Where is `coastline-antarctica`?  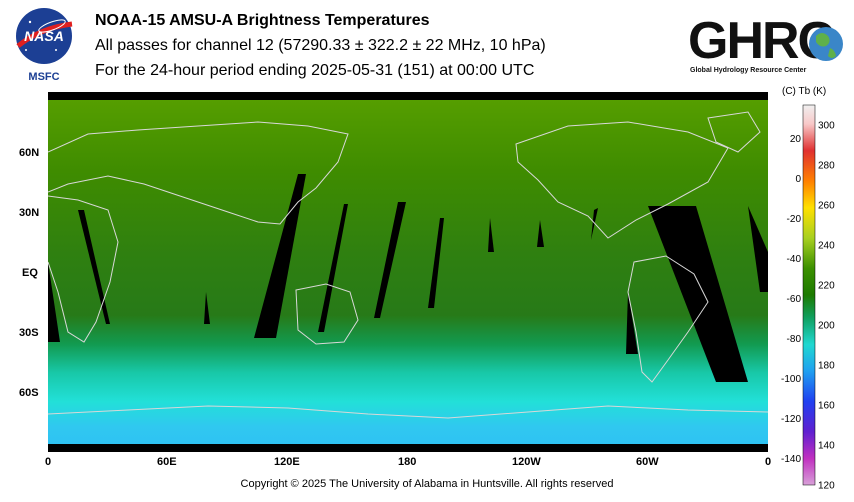
coastline-antarctica is located at coordinates (408, 412).